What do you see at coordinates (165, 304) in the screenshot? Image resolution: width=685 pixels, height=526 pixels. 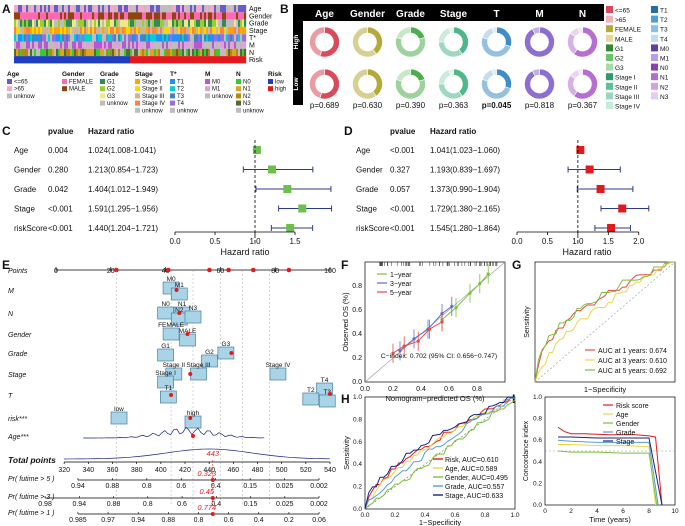 I see `nomogram-box-label: N0` at bounding box center [165, 304].